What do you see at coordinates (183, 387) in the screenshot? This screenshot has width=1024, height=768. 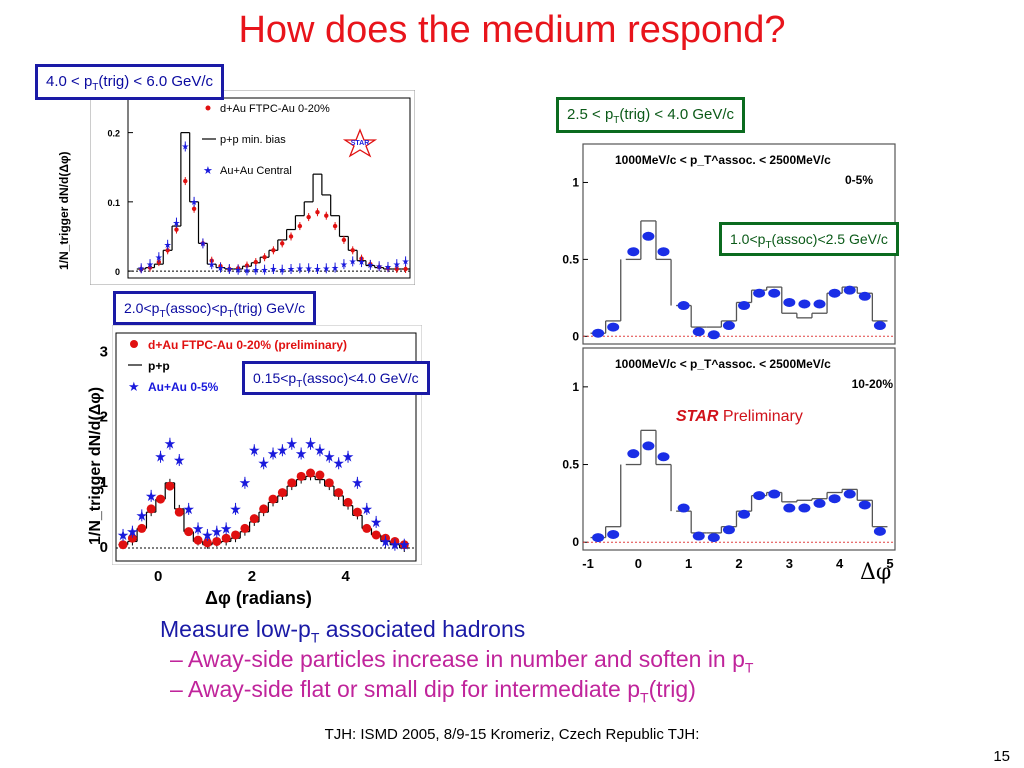 I see `legend-label-auau: Au+Au 0-5%` at bounding box center [183, 387].